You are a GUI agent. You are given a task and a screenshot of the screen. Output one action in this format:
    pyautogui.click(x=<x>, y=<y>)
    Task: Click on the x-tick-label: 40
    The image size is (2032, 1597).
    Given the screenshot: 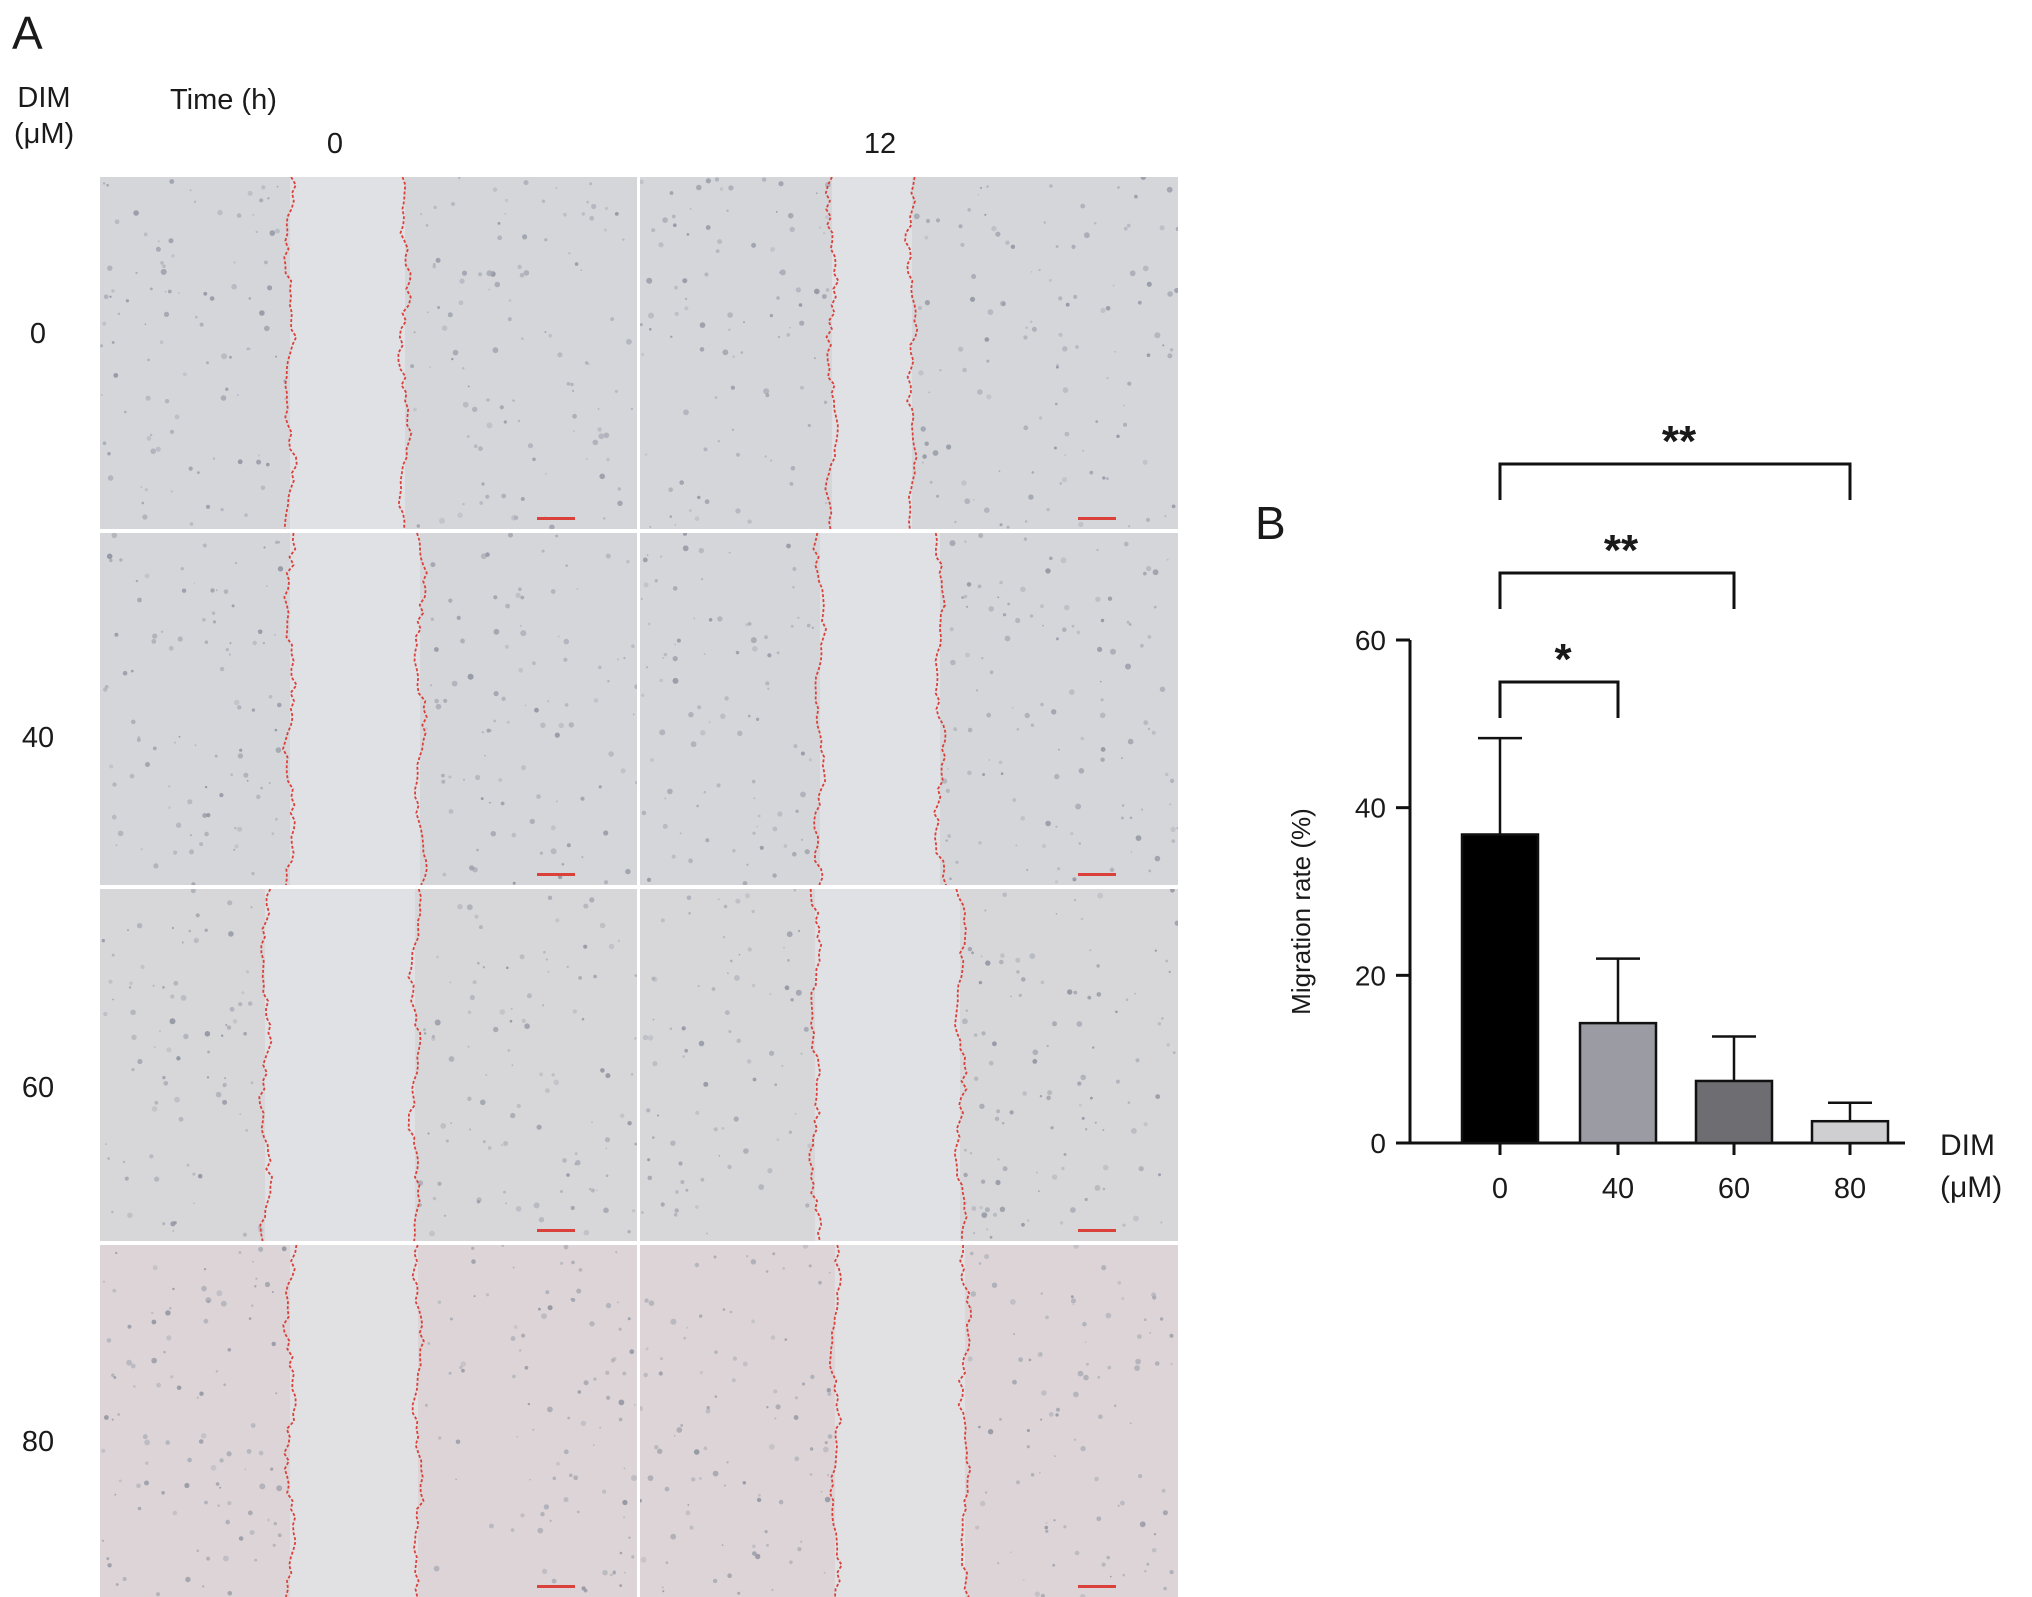 What is the action you would take?
    pyautogui.click(x=1618, y=1189)
    